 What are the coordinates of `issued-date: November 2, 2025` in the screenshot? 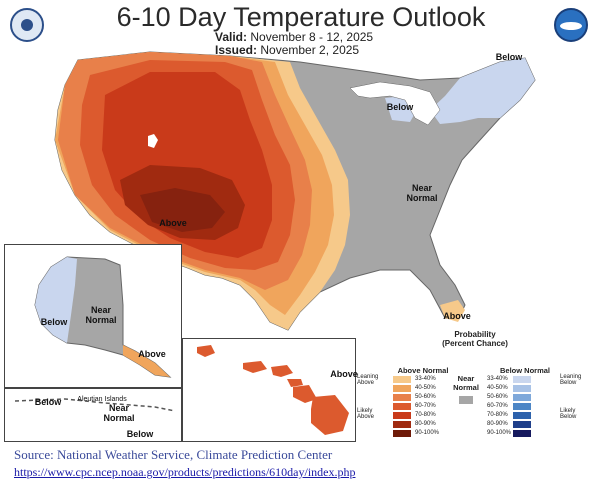 It's located at (310, 50).